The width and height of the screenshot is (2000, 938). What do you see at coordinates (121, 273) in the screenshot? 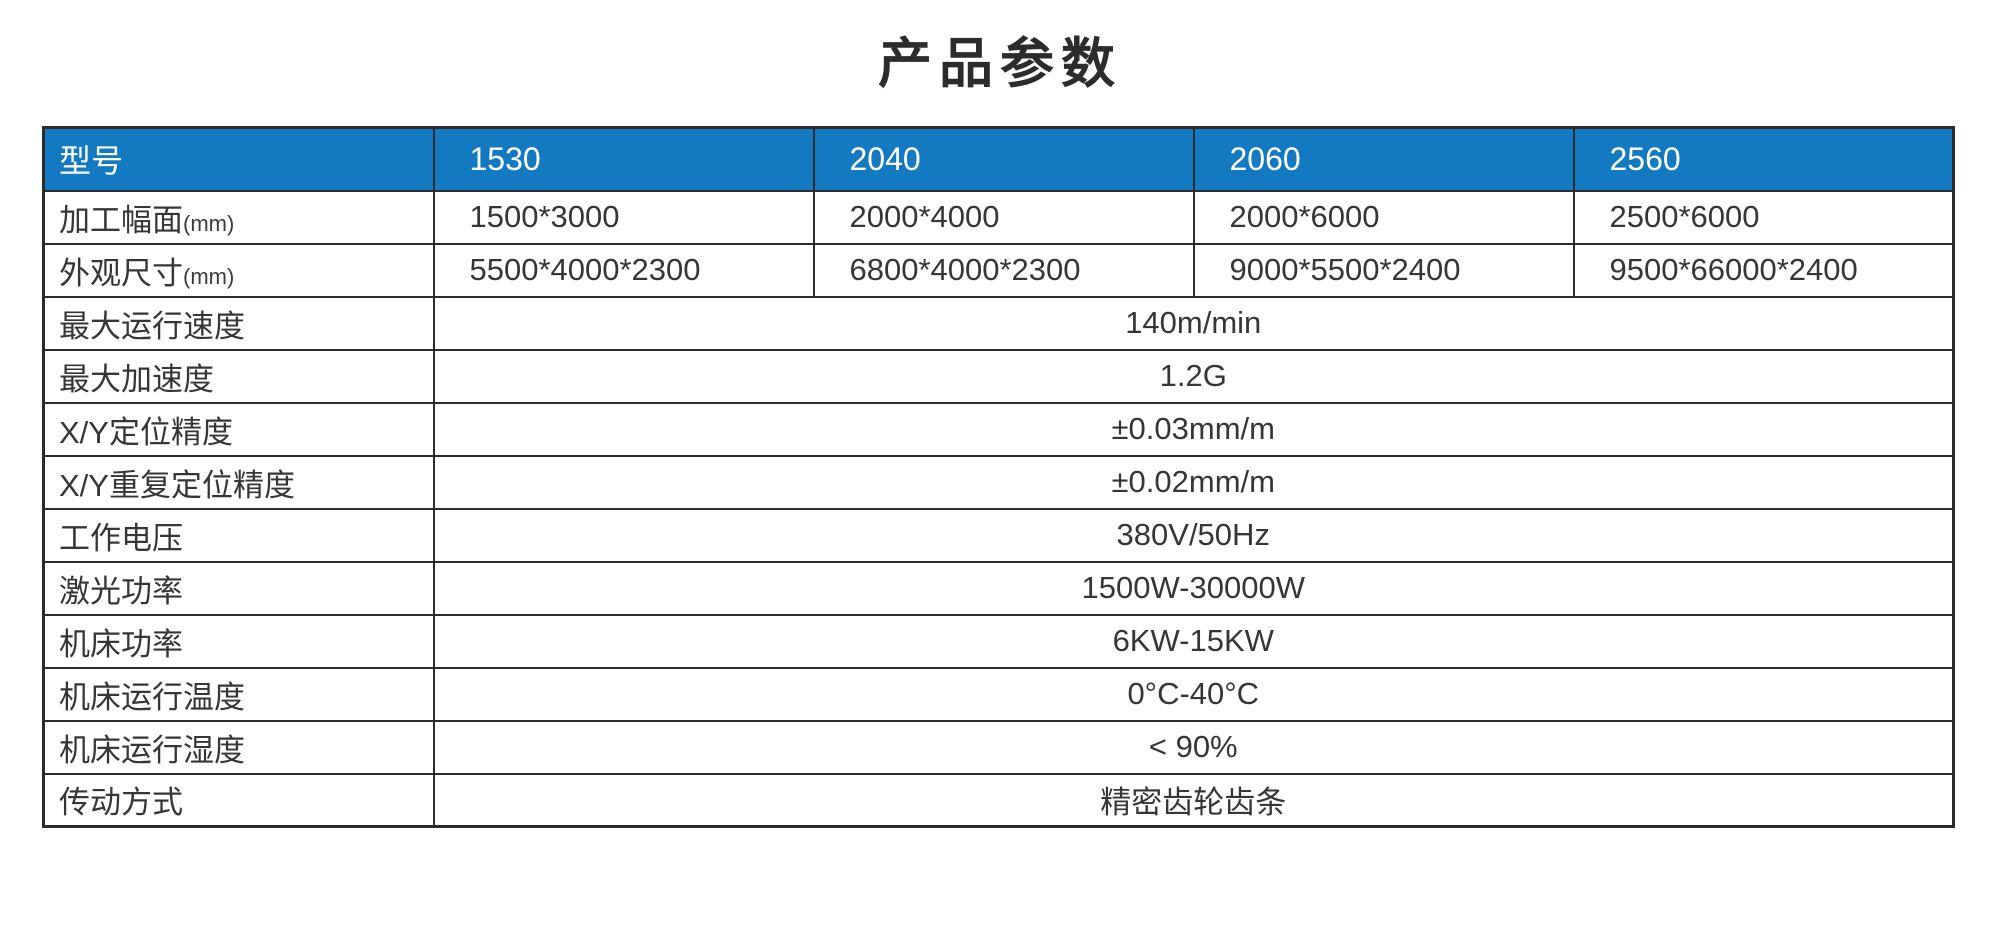
I see `row-label-text: 外观尺寸` at bounding box center [121, 273].